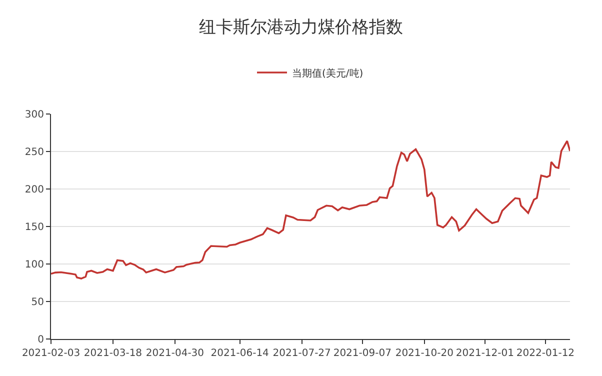 Image resolution: width=602 pixels, height=376 pixels. What do you see at coordinates (301, 353) in the screenshot?
I see `x-tick-label: 2021-07-27` at bounding box center [301, 353].